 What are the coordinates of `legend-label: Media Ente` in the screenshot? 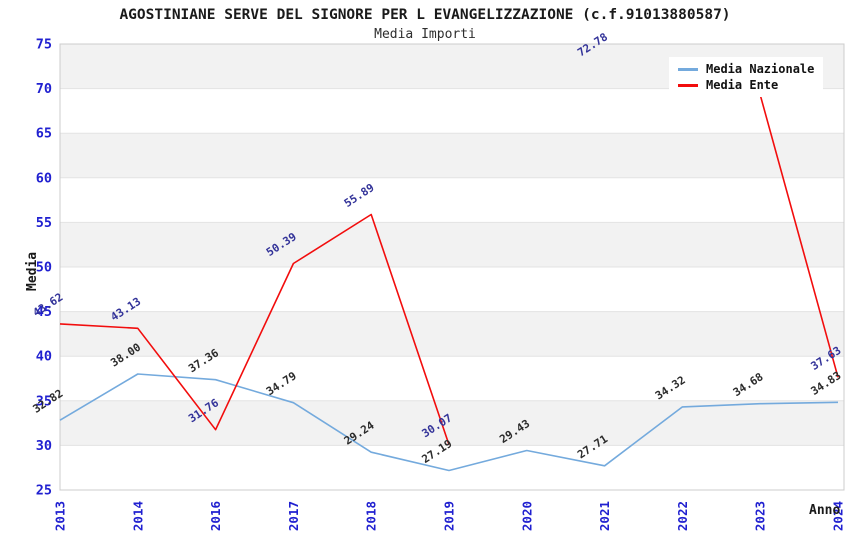 It's located at (742, 85).